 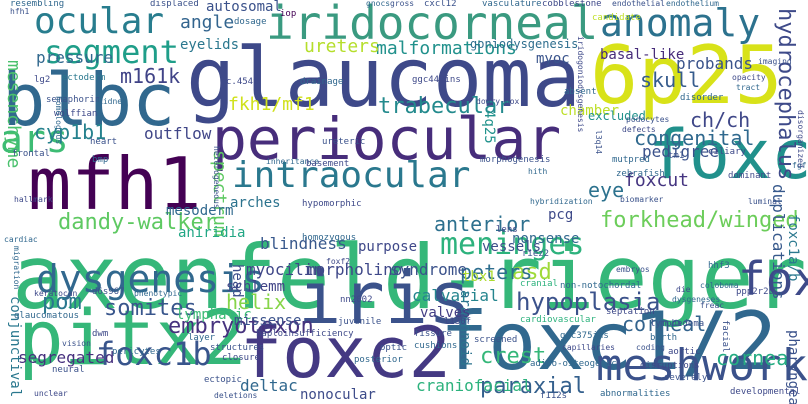 I want to click on word-vasculature: vasculature, so click(x=512, y=4).